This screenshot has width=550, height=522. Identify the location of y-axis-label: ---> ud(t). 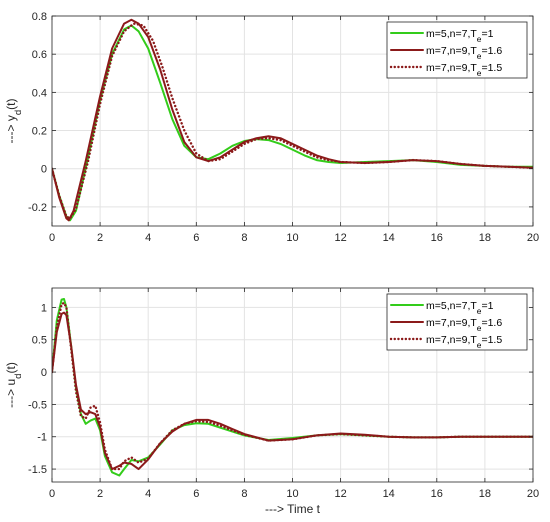
(14, 385).